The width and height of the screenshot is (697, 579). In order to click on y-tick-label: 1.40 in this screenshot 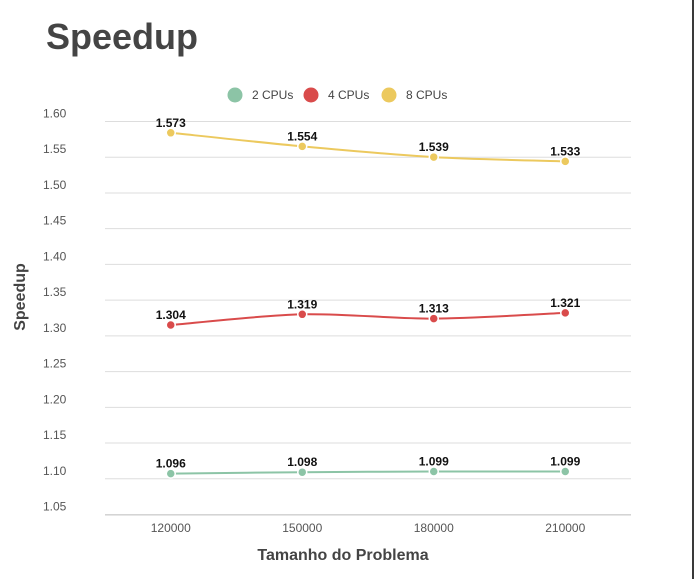, I will do `click(55, 256)`.